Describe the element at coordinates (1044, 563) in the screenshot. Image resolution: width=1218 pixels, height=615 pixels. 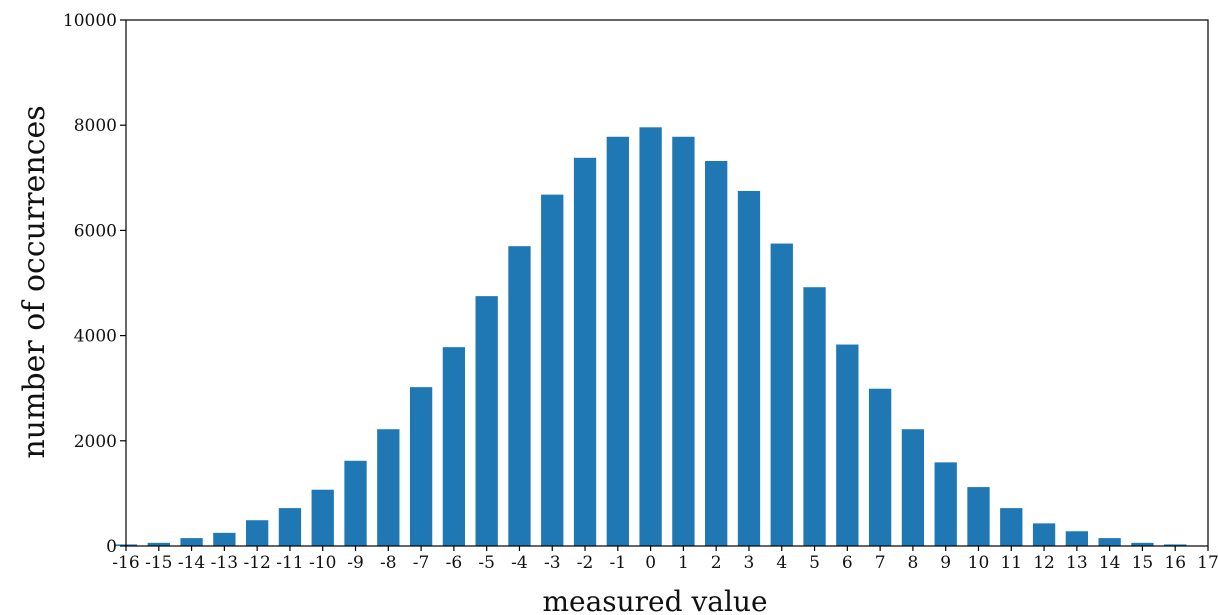
I see `x-tick-label: 12` at that location.